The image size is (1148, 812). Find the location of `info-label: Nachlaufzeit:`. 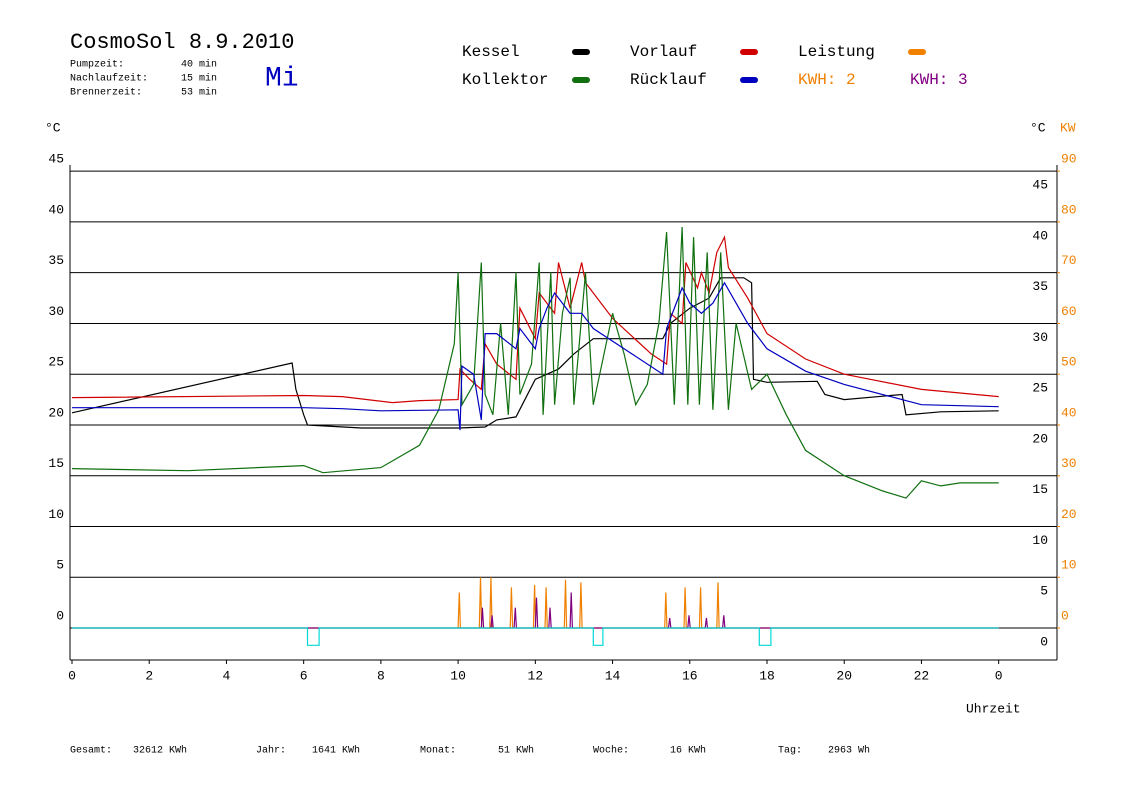

info-label: Nachlaufzeit: is located at coordinates (109, 79).